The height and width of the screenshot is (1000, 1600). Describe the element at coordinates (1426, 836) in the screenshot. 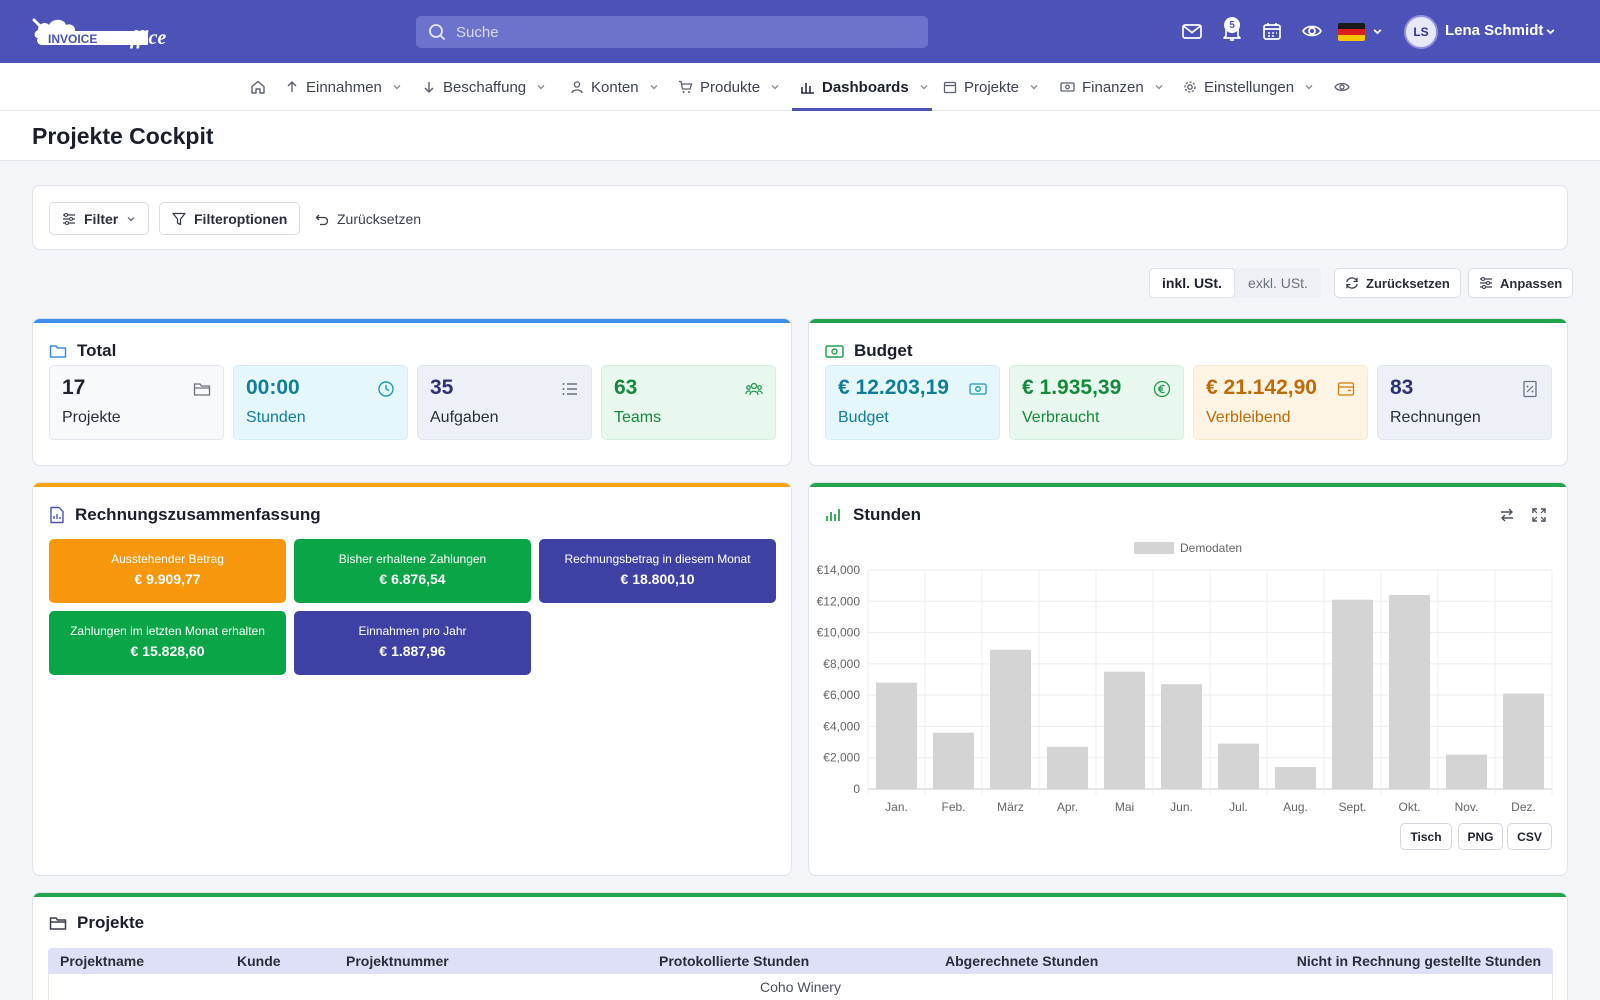

I see `chart-table-button: Tisch` at that location.